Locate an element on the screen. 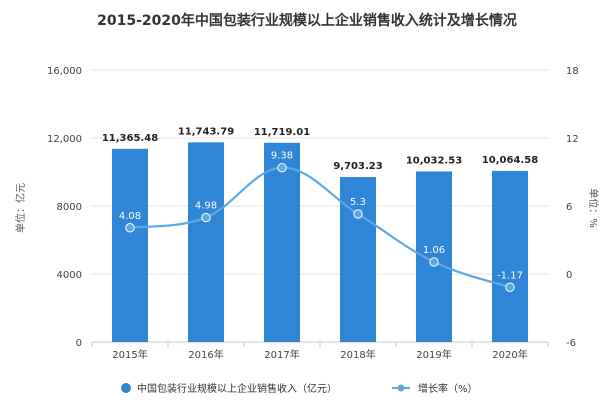  x-tick-label: 2016年 is located at coordinates (205, 354).